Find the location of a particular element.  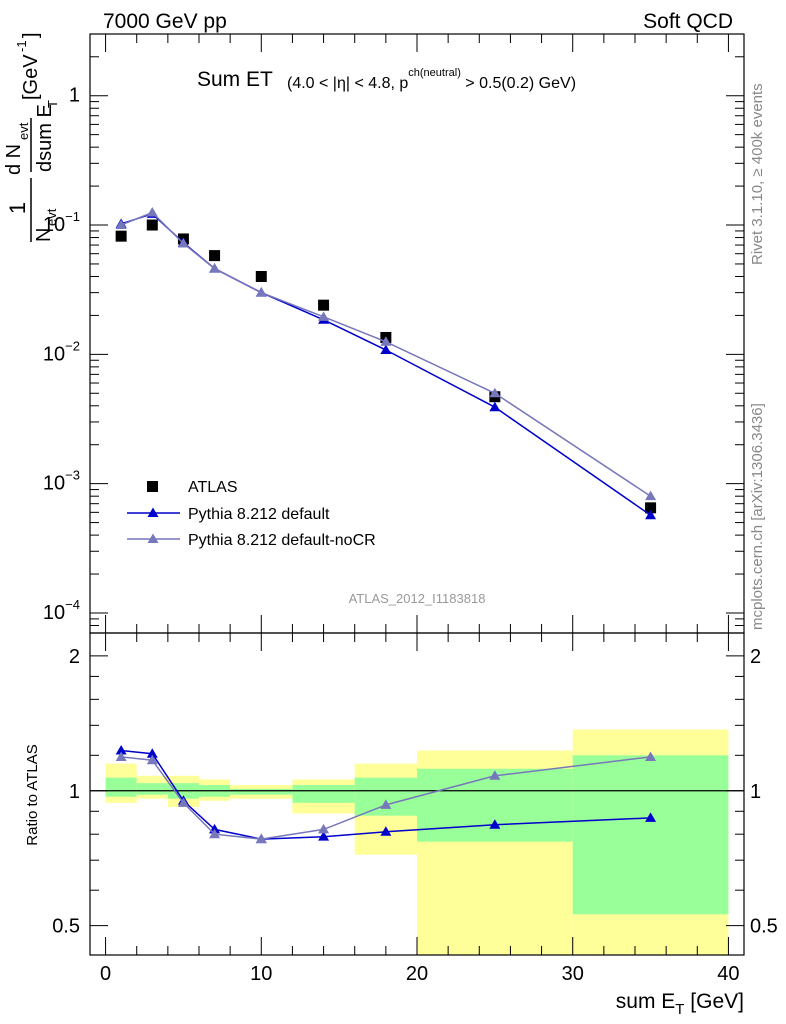

ratio-ytick-label-0: 2 is located at coordinates (74, 657).